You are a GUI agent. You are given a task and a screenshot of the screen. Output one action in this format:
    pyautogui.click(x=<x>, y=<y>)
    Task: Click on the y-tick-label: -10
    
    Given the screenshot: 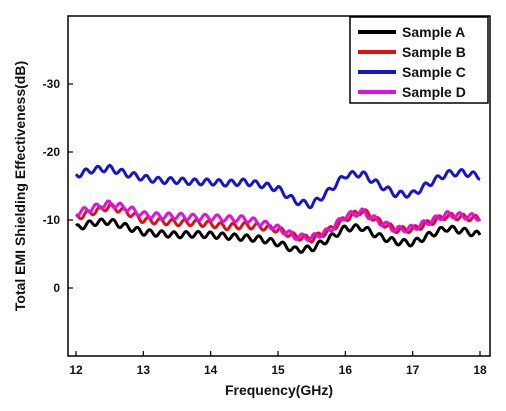 What is the action you would take?
    pyautogui.click(x=52, y=220)
    